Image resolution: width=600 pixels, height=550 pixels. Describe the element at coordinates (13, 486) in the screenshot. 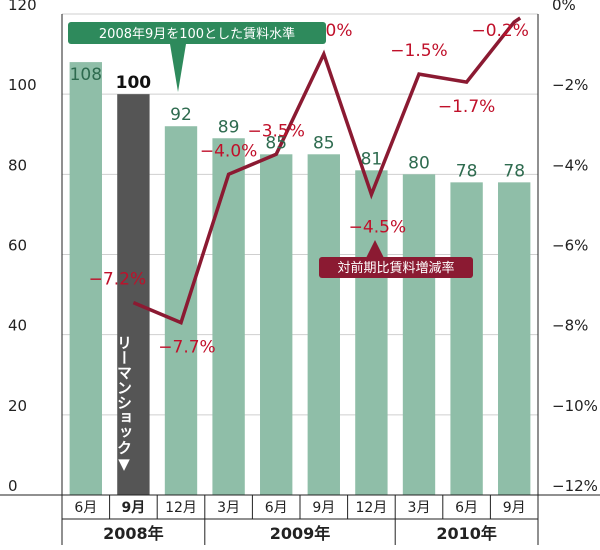

I see `left-tick-label: 0` at that location.